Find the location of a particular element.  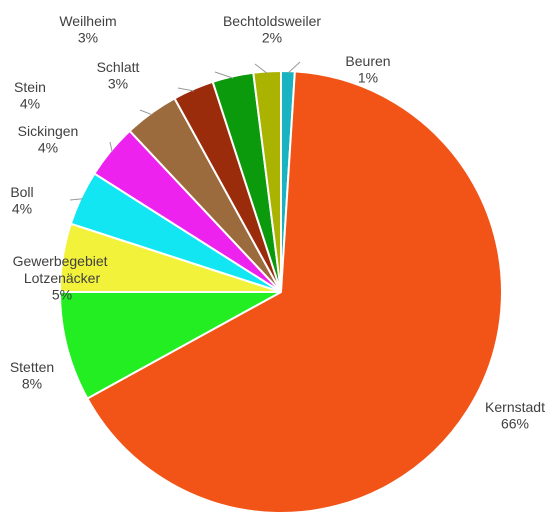

slice-label: Beuren is located at coordinates (367, 61).